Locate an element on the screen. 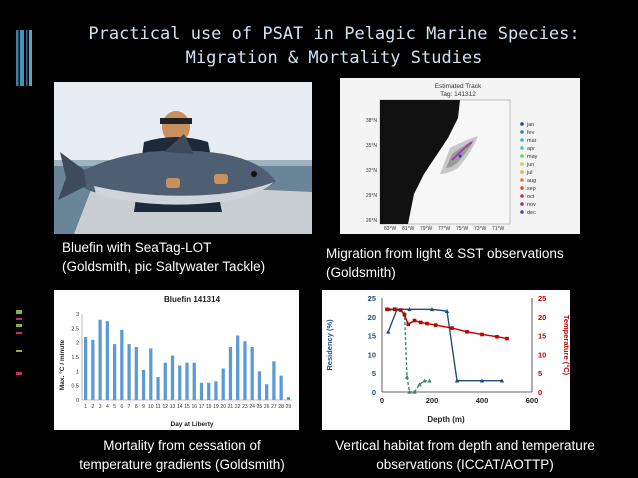 The height and width of the screenshot is (478, 638). x-tick-label: 4 is located at coordinates (107, 407).